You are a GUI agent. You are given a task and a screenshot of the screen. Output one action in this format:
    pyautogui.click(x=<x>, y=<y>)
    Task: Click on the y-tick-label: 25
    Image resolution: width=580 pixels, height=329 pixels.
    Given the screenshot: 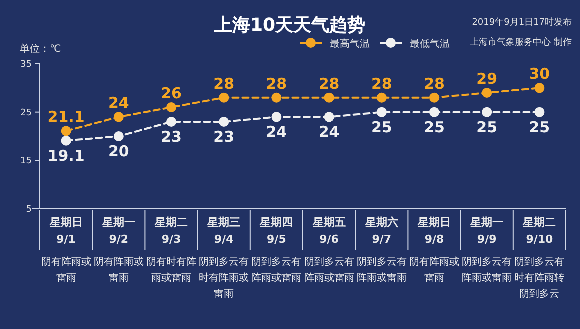 What is the action you would take?
    pyautogui.click(x=26, y=113)
    